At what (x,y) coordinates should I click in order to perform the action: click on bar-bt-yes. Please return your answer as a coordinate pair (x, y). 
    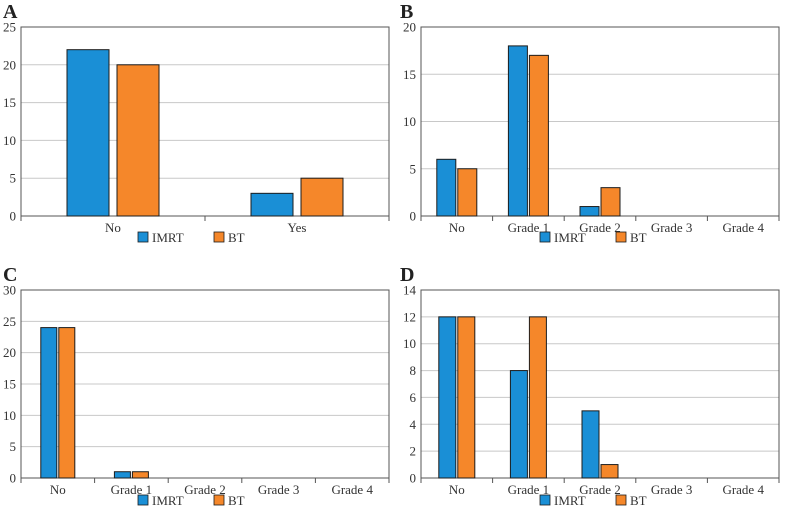
    Looking at the image, I should click on (322, 197).